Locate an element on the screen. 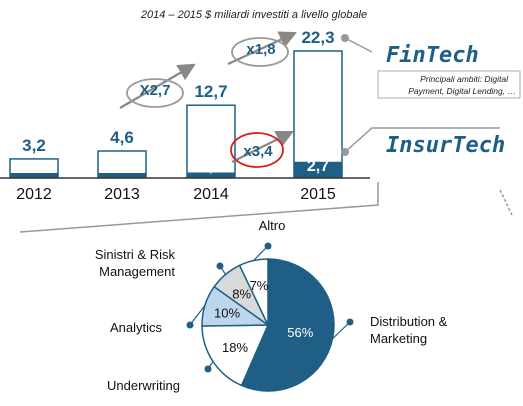 The height and width of the screenshot is (406, 523). fintech-label: FinTech is located at coordinates (432, 55).